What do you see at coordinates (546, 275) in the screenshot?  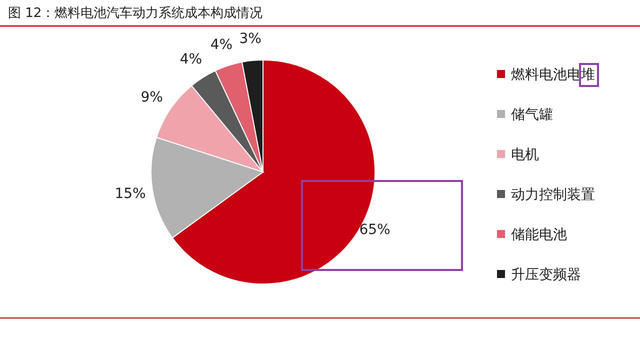 I see `legend-label: 升压变频器` at bounding box center [546, 275].